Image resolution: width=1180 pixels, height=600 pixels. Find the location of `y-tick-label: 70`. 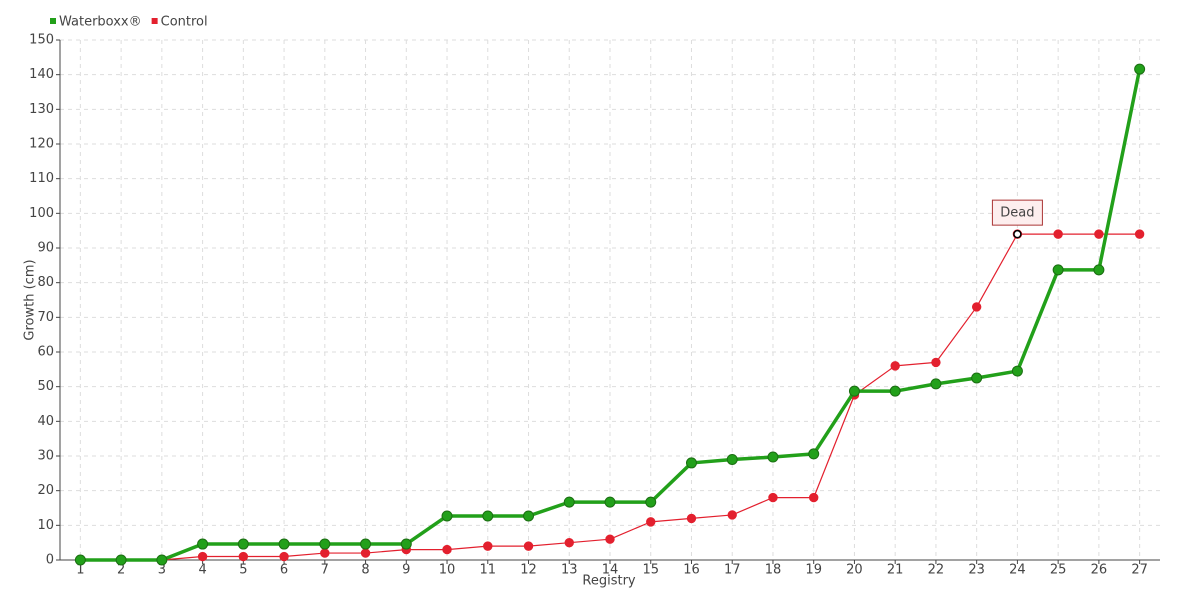

y-tick-label: 70 is located at coordinates (45, 317).